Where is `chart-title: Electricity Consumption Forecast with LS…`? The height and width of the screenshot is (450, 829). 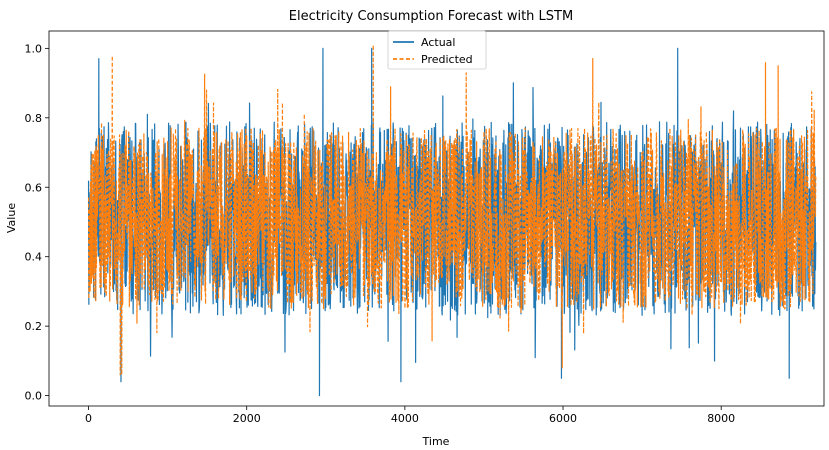 chart-title: Electricity Consumption Forecast with LS… is located at coordinates (431, 16).